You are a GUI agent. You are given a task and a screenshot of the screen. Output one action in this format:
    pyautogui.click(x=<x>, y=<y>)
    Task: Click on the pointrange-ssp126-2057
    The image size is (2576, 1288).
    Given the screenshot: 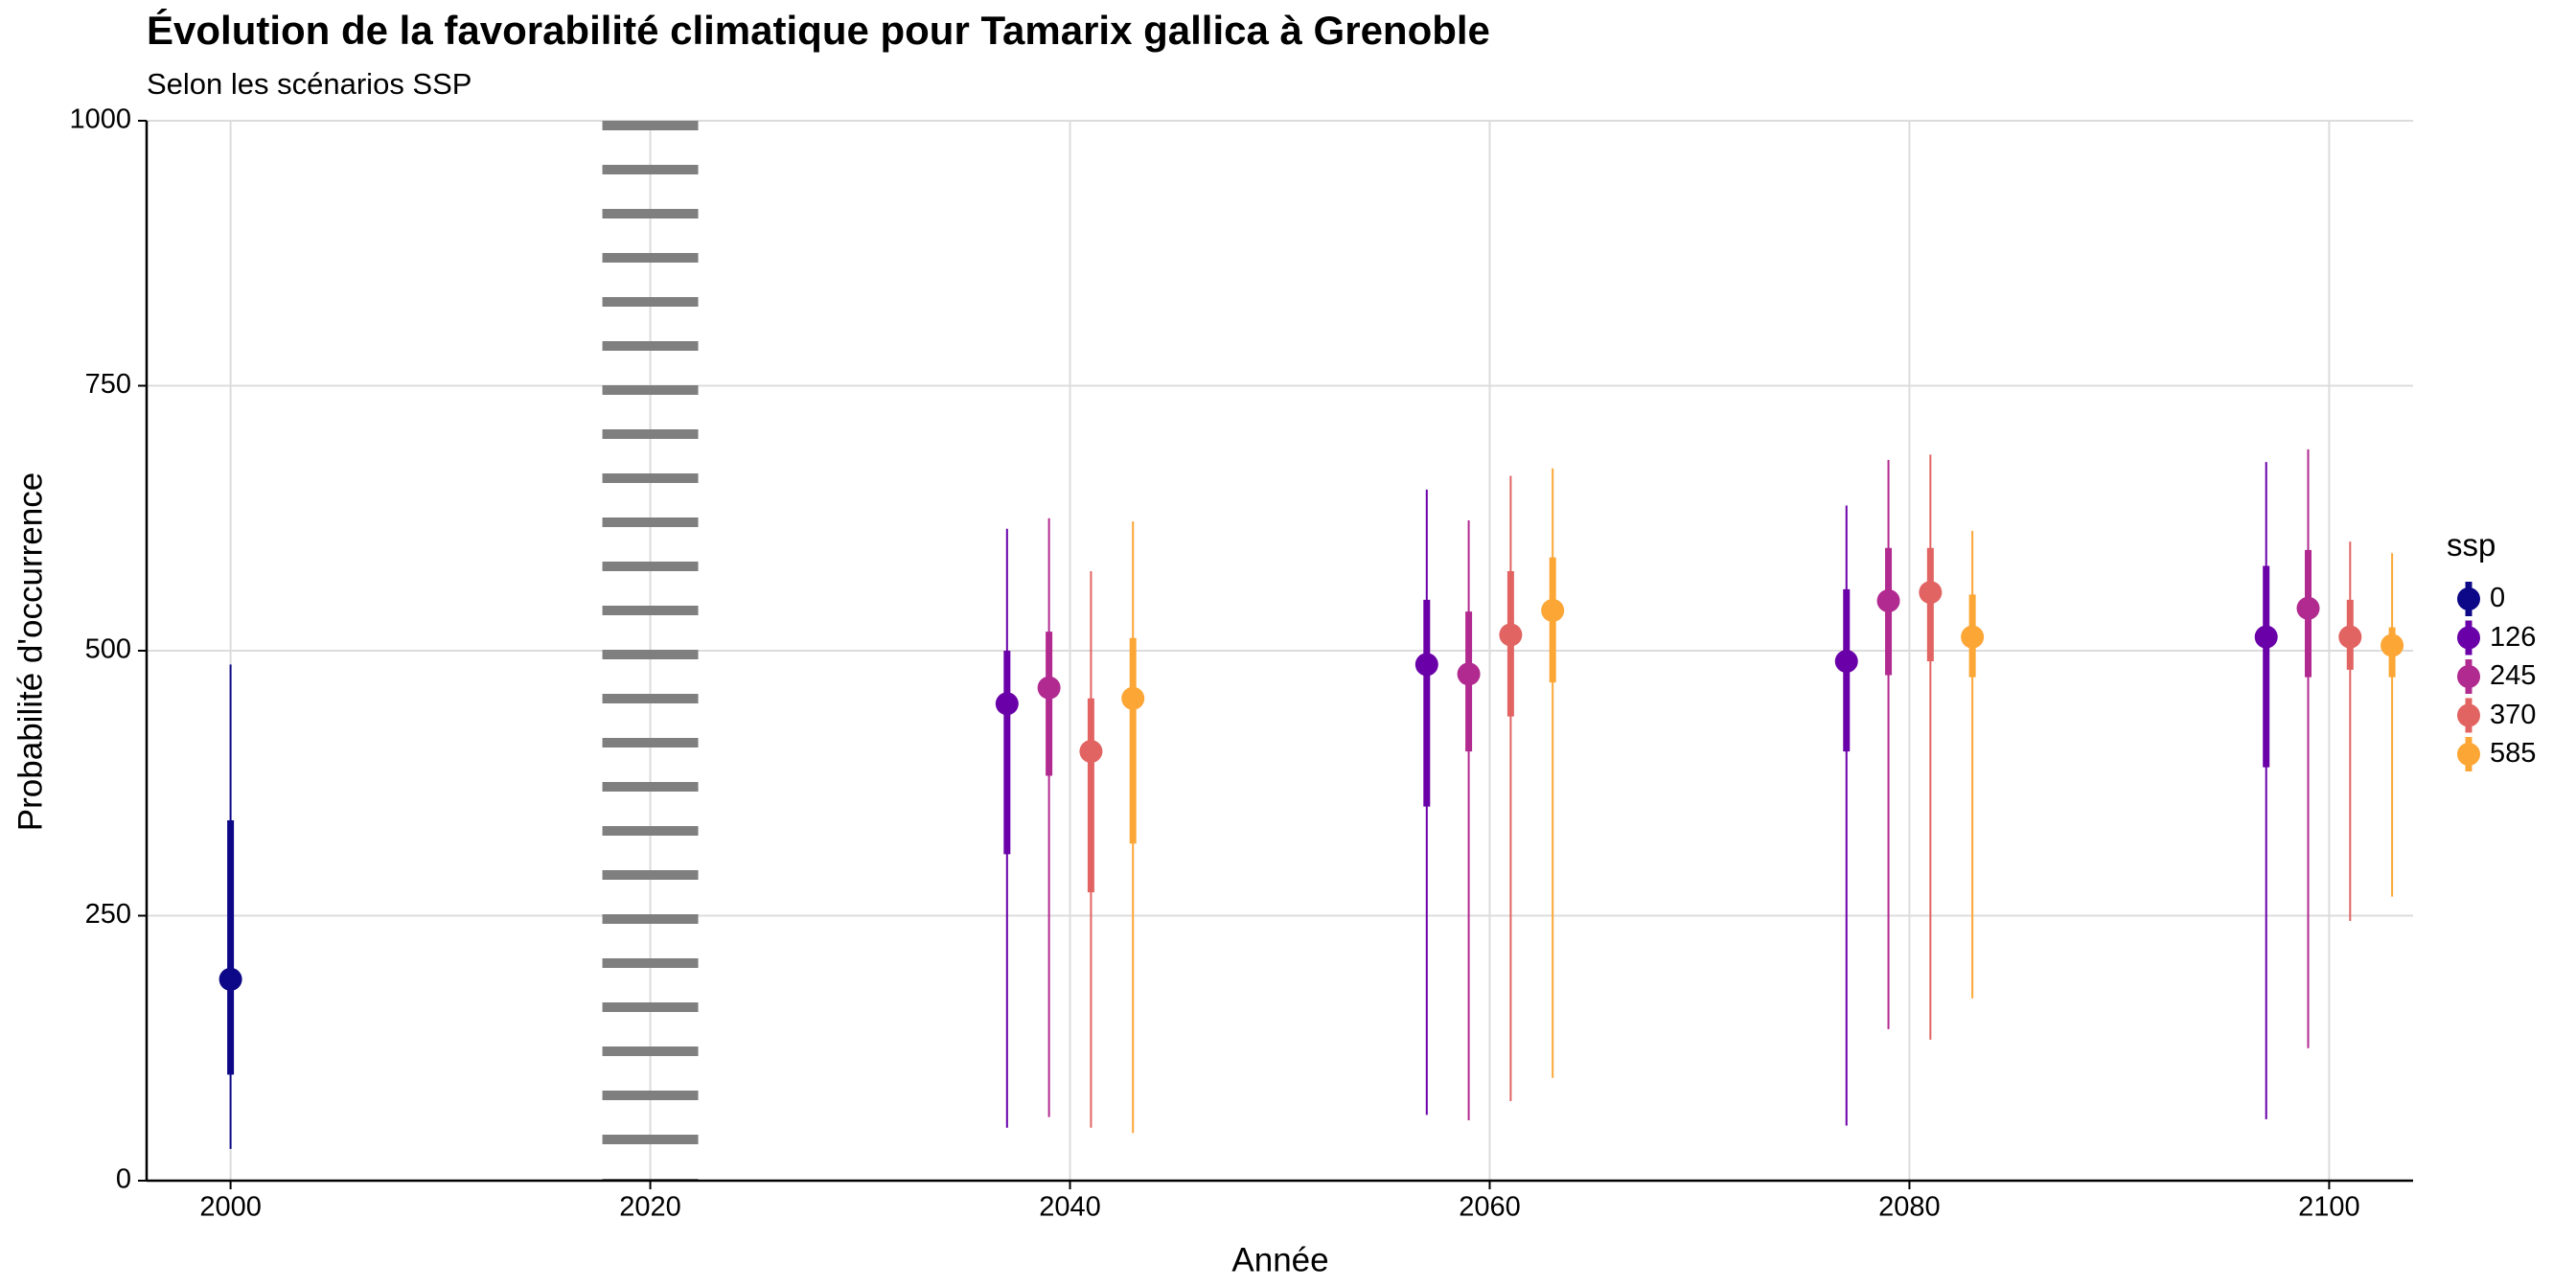 What is the action you would take?
    pyautogui.click(x=1426, y=802)
    